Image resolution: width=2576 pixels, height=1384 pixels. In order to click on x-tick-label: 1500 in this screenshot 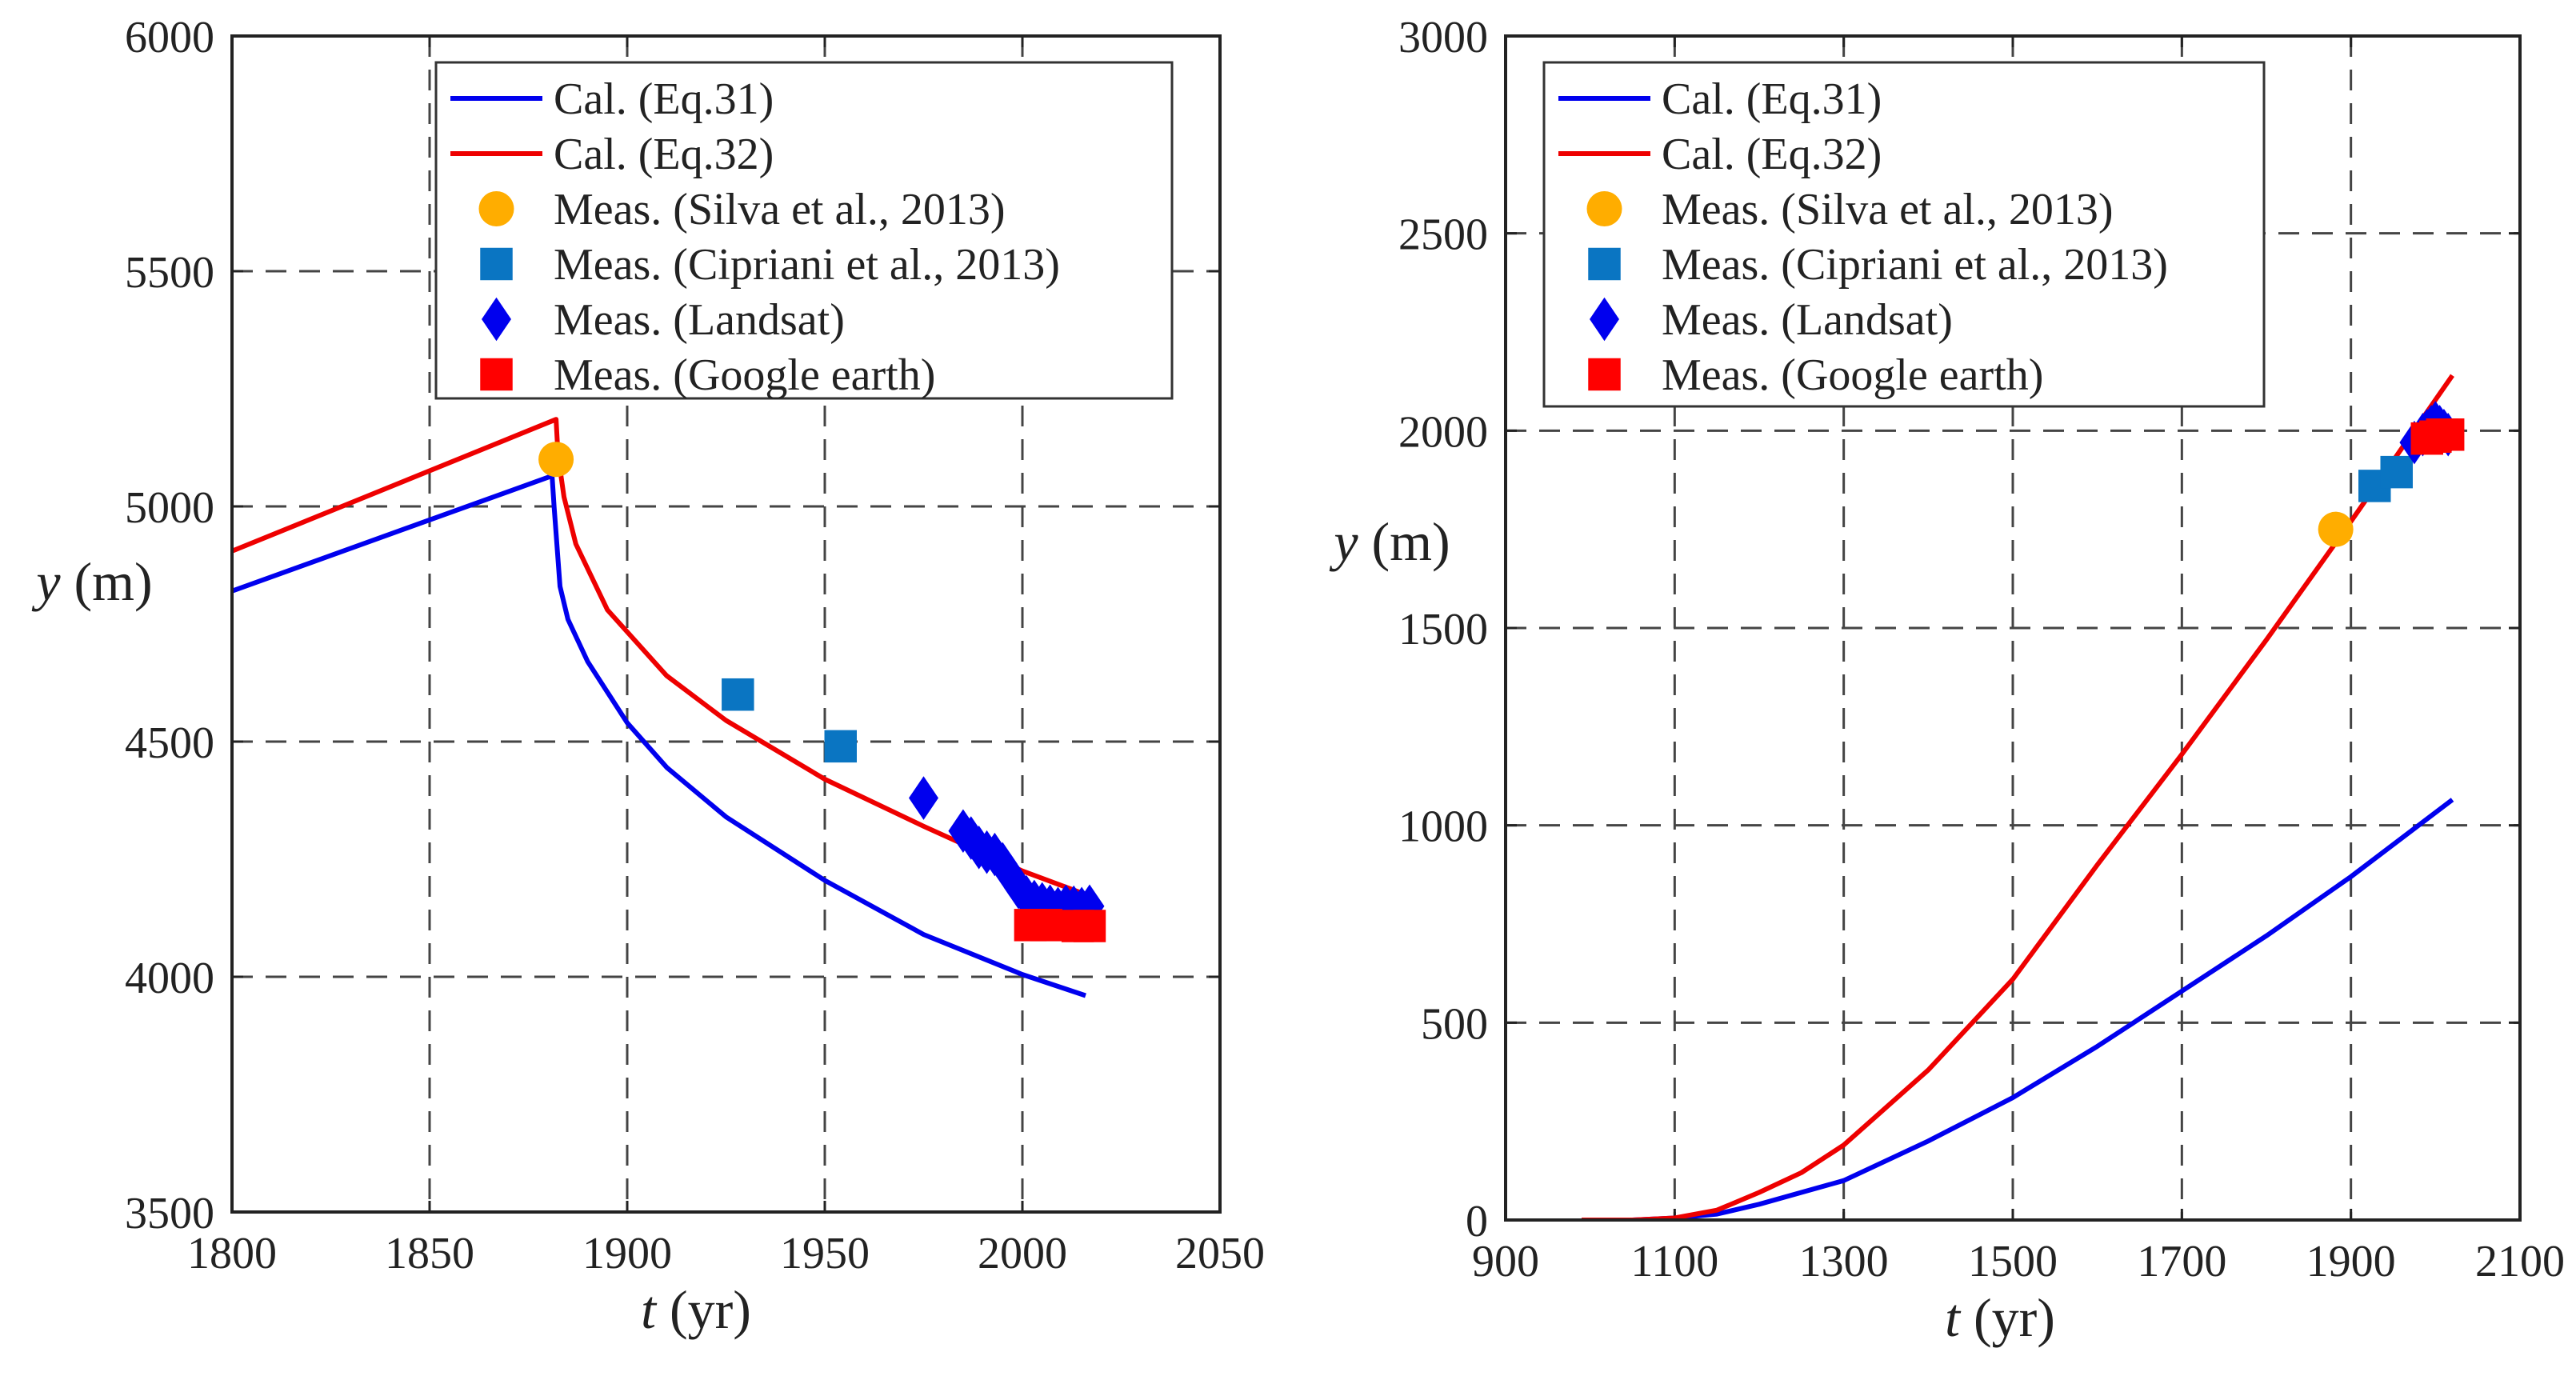, I will do `click(2013, 1261)`.